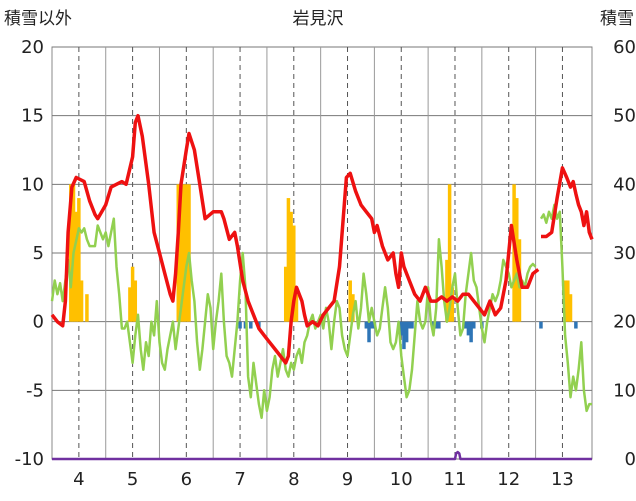 Image resolution: width=636 pixels, height=501 pixels. What do you see at coordinates (624, 184) in the screenshot?
I see `right-tick-label: 40` at bounding box center [624, 184].